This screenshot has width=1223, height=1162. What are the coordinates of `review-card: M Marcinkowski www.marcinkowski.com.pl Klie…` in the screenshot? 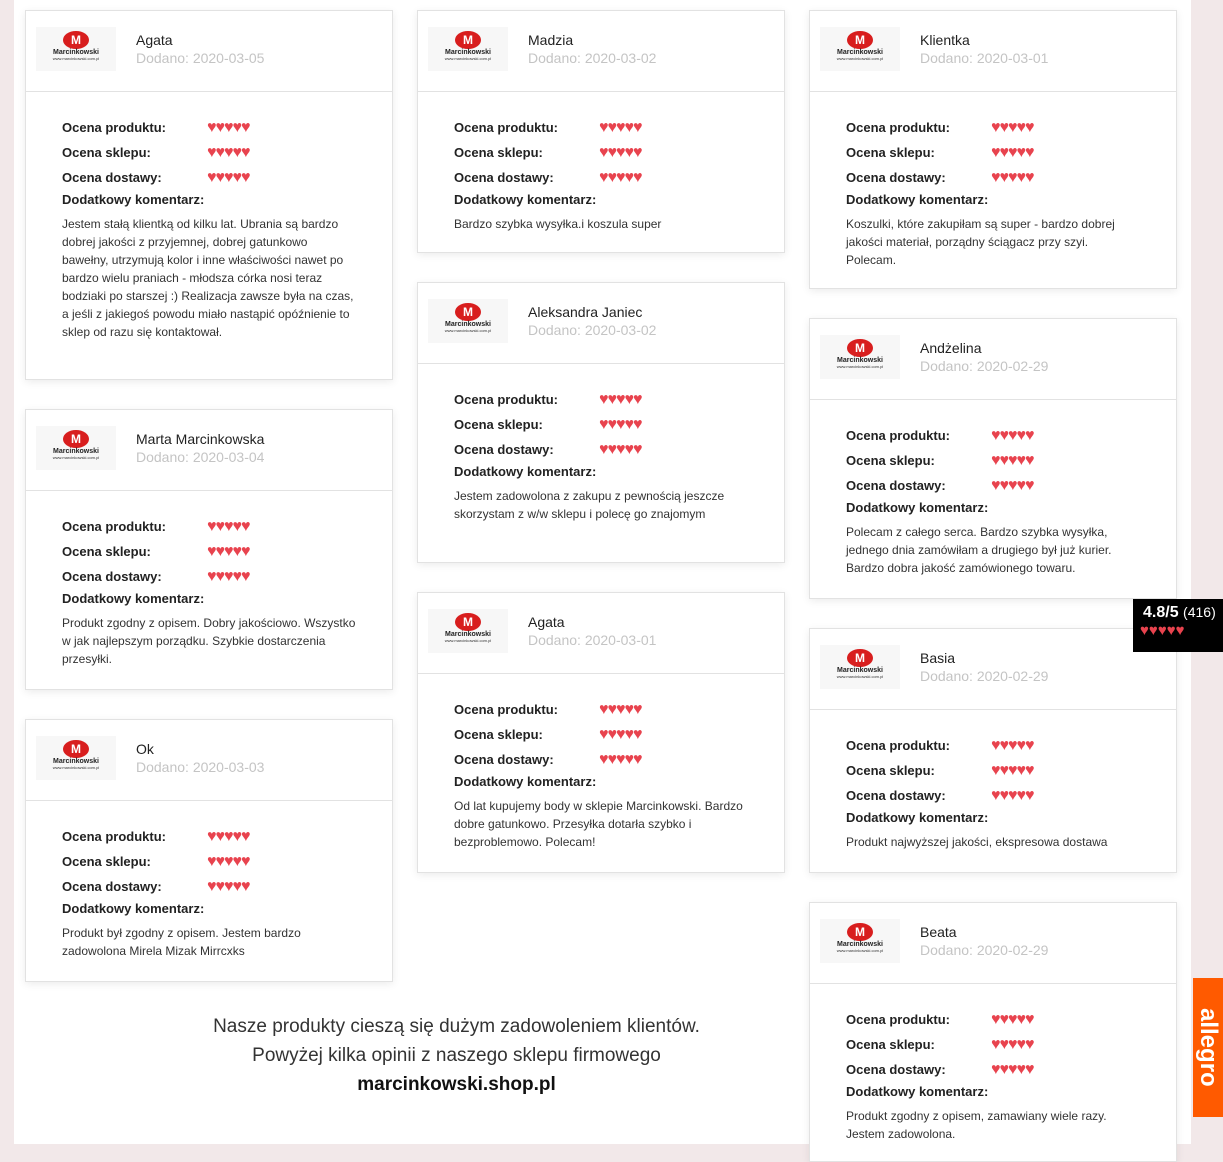 It's located at (993, 149).